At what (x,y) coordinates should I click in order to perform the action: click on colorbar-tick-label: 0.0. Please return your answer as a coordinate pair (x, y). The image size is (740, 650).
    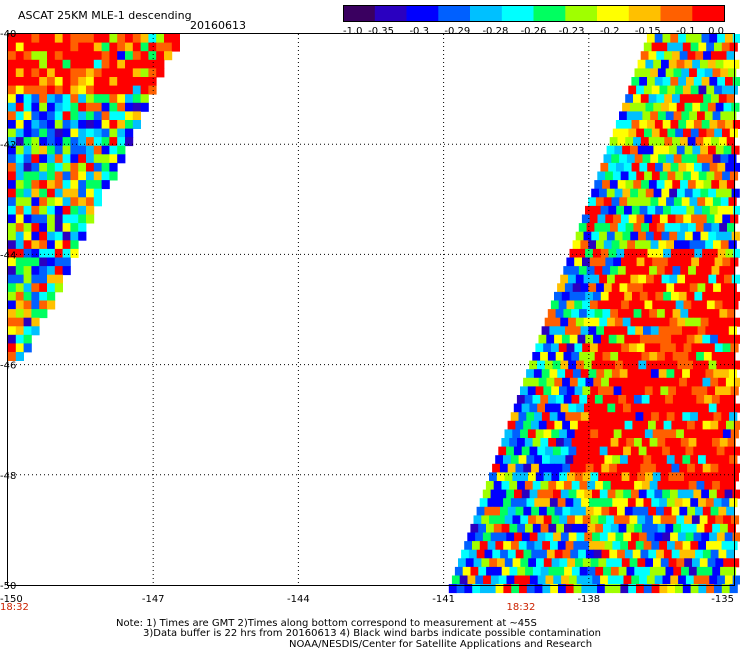
    Looking at the image, I should click on (716, 31).